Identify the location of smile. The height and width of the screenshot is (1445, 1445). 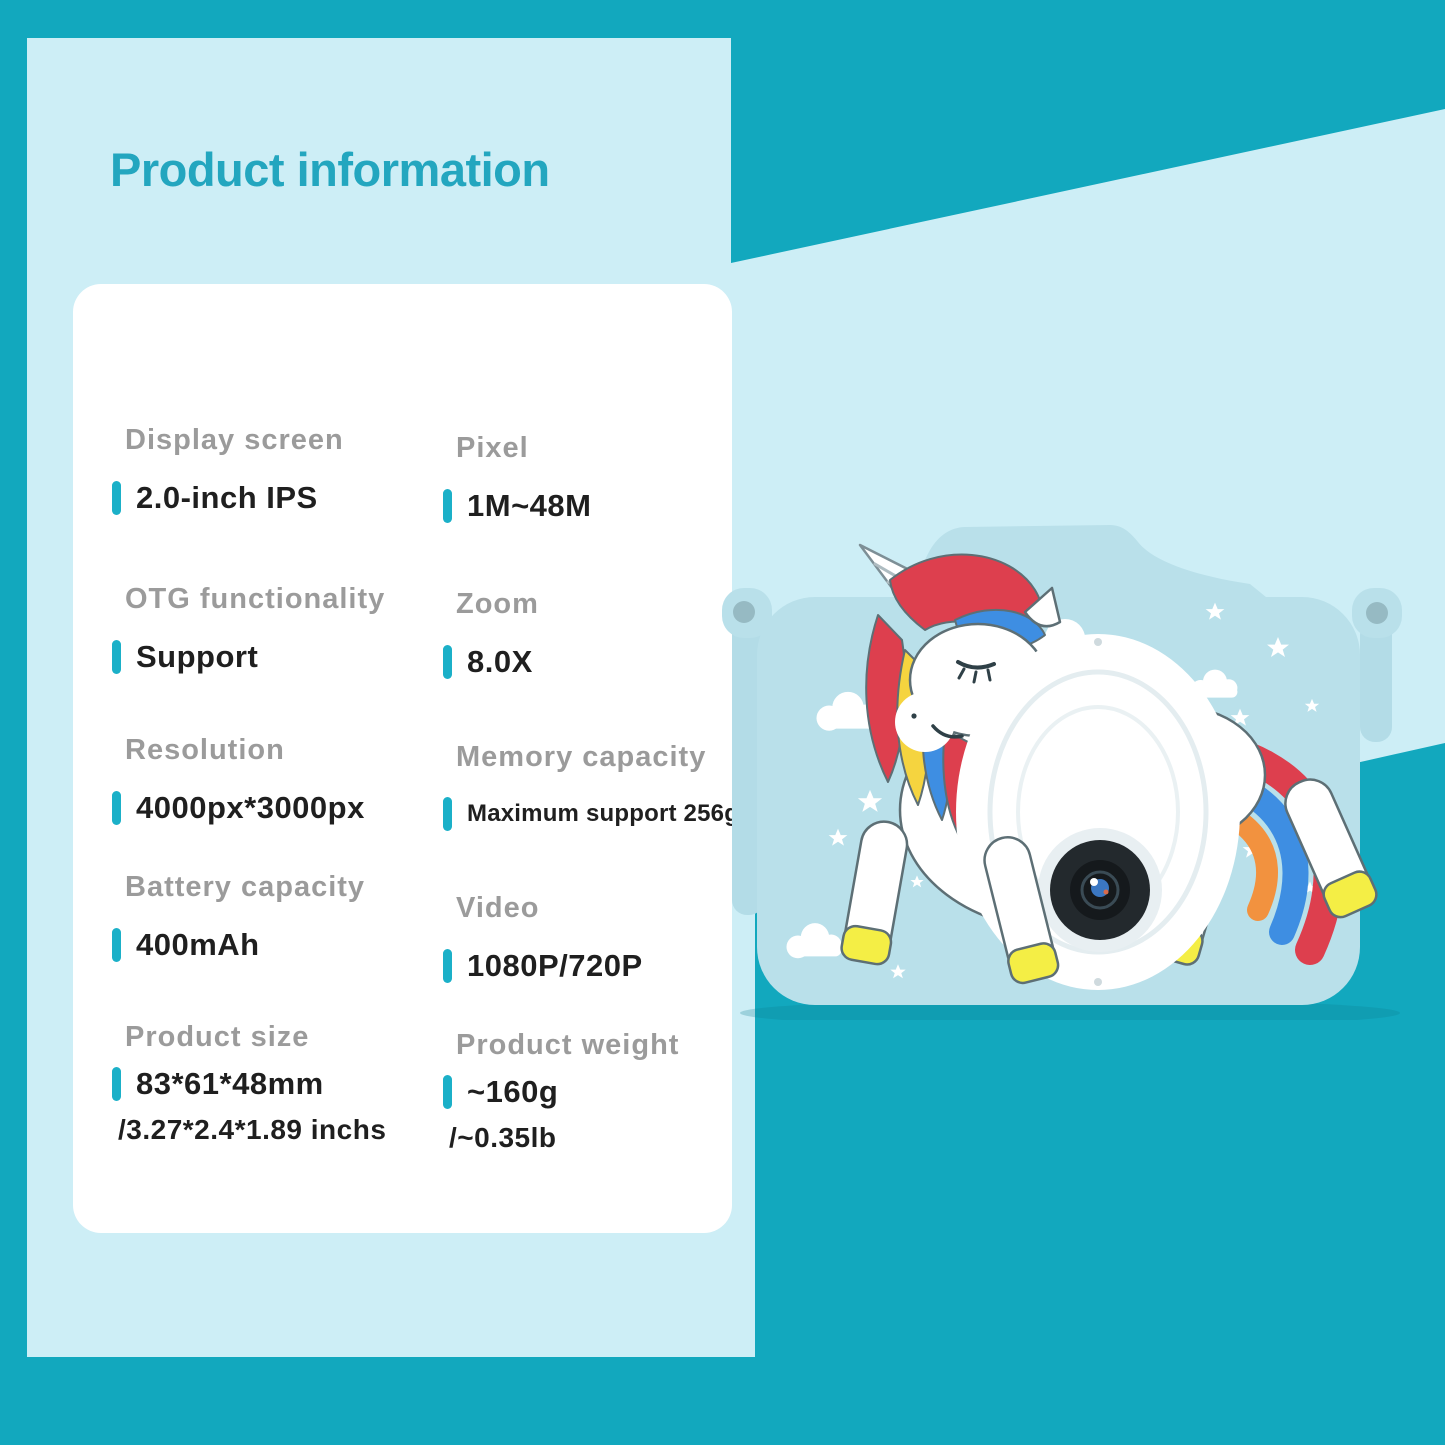
(947, 731).